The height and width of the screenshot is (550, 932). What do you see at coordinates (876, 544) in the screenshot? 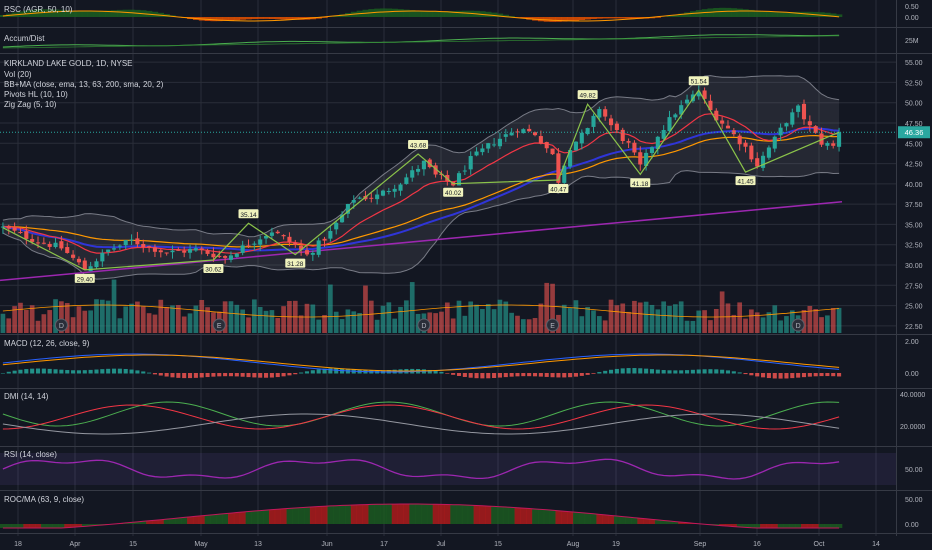
I see `x-axis-label: 14` at bounding box center [876, 544].